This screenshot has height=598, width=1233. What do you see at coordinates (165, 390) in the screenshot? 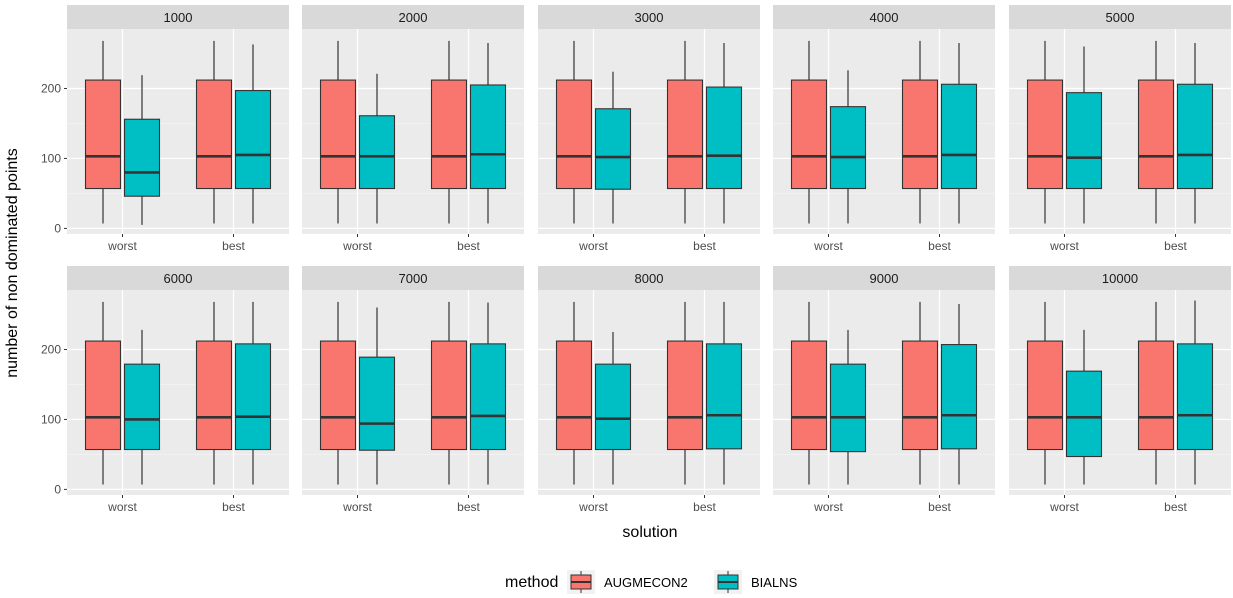
I see `facet-panel: 6000 worst best 0 100 200` at bounding box center [165, 390].